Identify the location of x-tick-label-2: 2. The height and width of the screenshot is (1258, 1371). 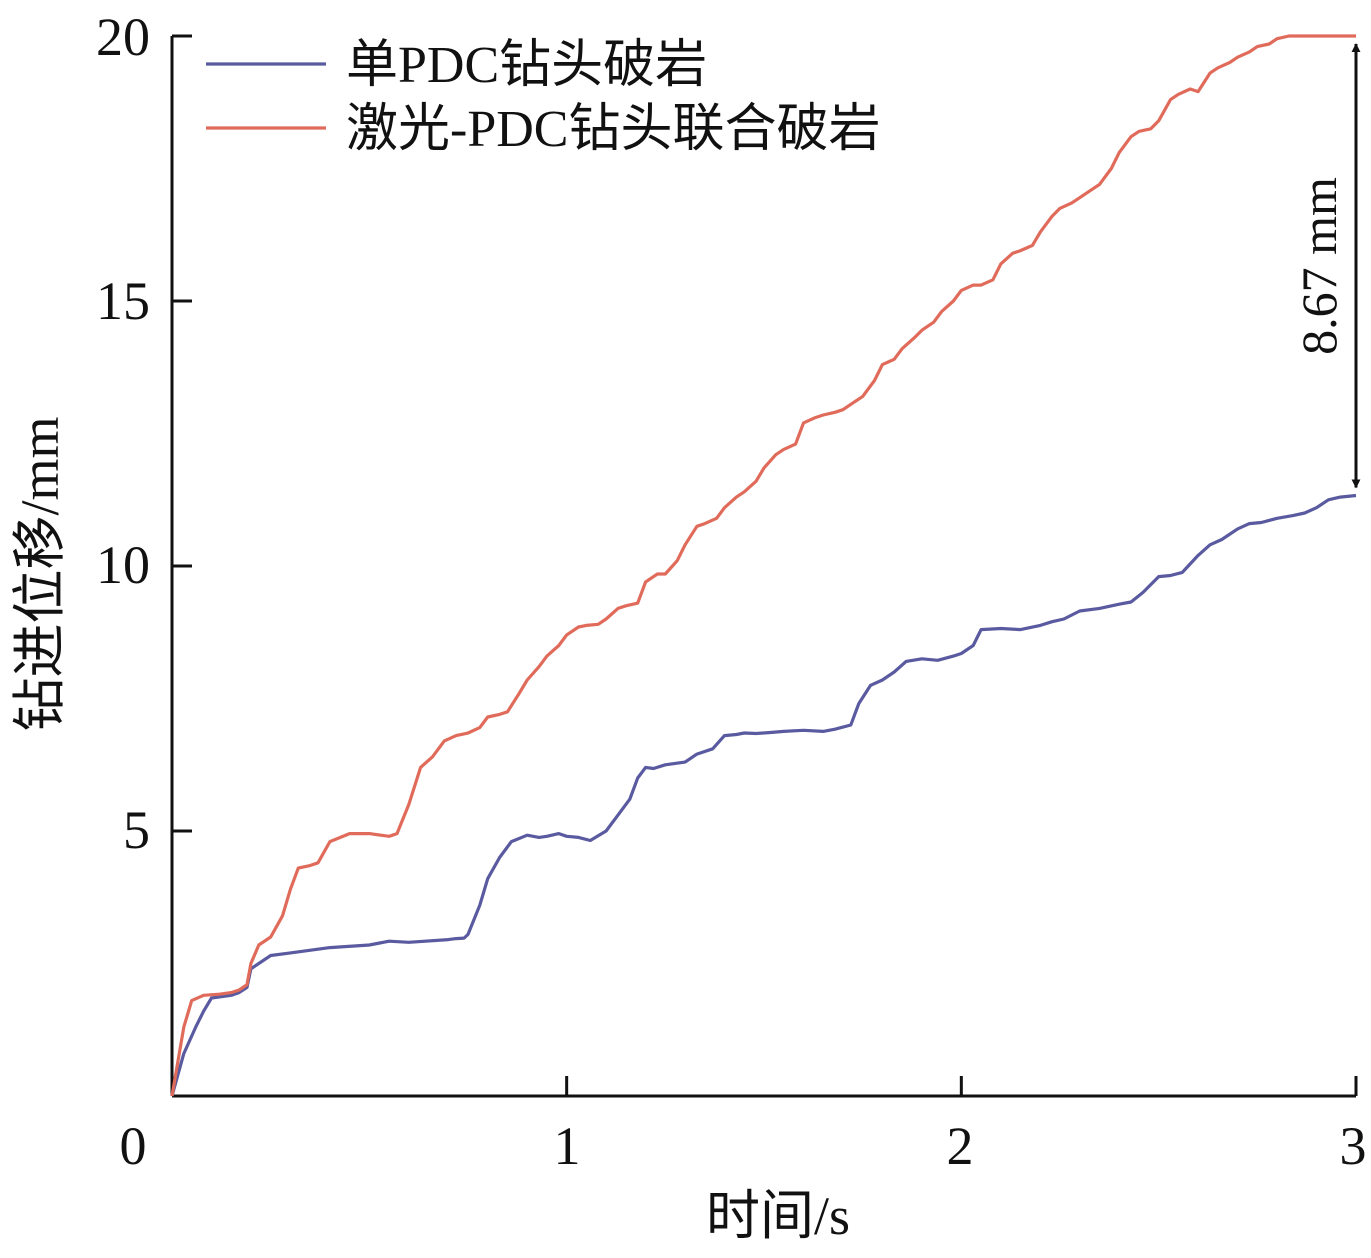
(960, 1146).